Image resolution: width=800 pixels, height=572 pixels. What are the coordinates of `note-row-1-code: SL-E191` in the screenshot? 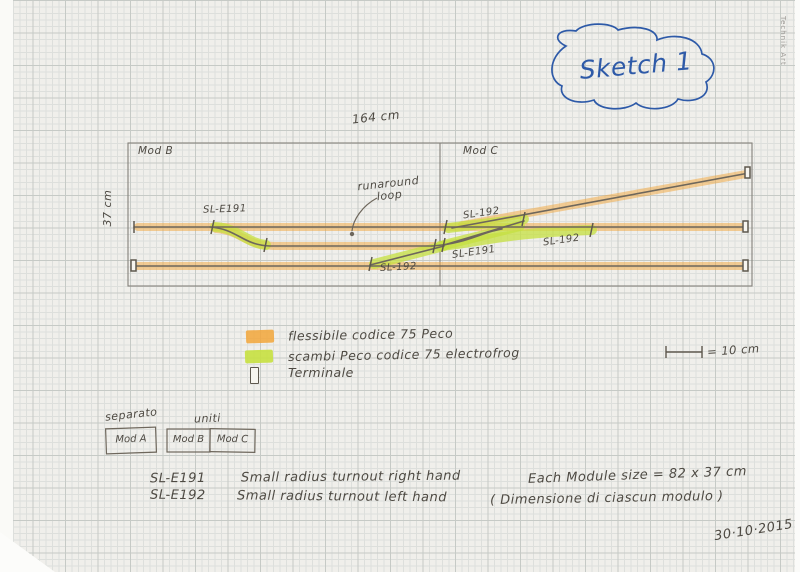 It's located at (177, 478).